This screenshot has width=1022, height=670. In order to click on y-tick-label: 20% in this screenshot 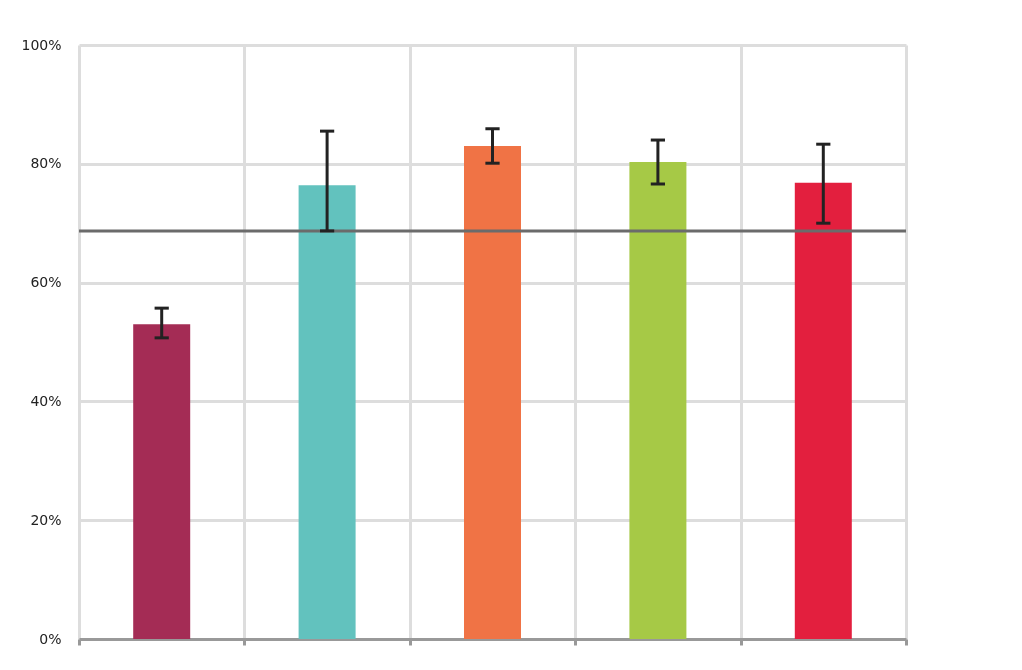, I will do `click(46, 519)`.